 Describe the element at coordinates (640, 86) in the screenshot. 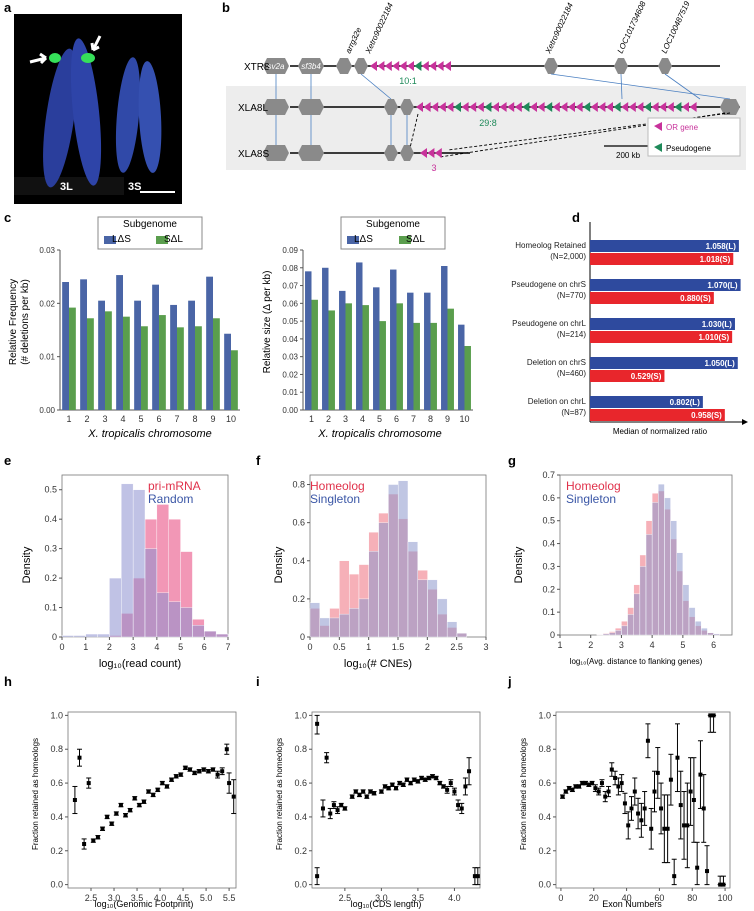

I see `synteny-link` at that location.